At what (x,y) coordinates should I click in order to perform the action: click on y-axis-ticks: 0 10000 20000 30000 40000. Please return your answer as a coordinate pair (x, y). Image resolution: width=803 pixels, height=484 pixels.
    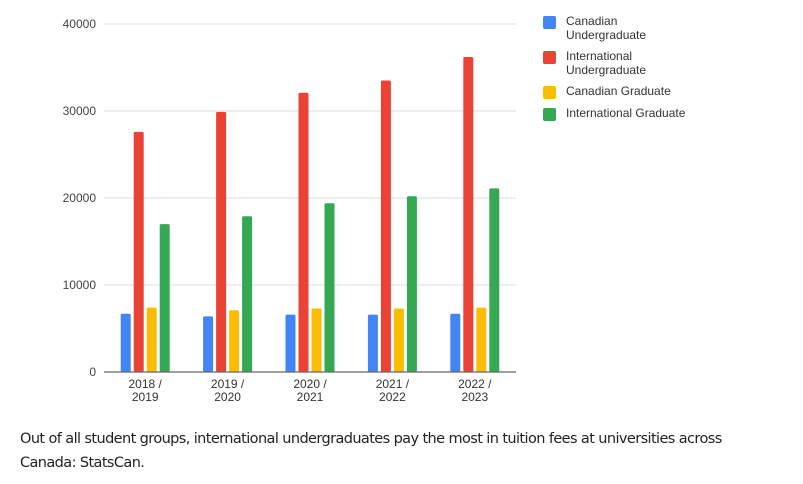
    Looking at the image, I should click on (80, 198).